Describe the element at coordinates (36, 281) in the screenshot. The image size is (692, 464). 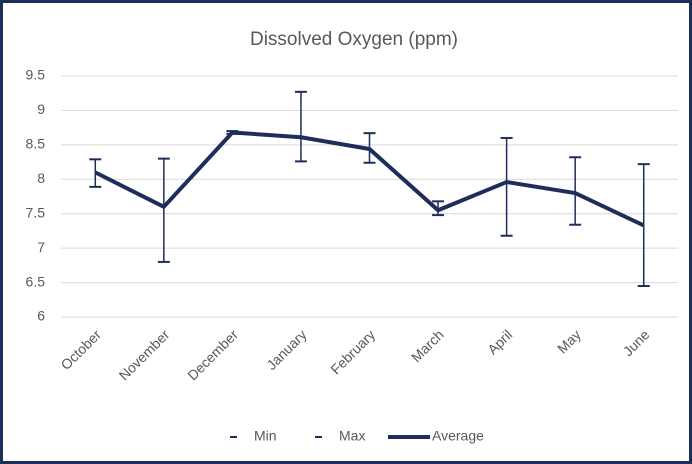
I see `y-tick-label: 6.5` at that location.